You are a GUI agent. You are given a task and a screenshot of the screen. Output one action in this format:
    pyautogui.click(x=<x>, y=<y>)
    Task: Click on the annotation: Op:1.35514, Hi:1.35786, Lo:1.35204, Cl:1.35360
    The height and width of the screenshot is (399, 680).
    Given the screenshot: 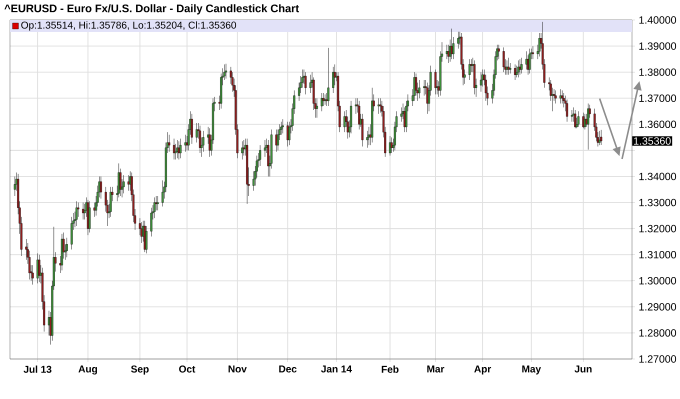 What is the action you would take?
    pyautogui.click(x=128, y=26)
    